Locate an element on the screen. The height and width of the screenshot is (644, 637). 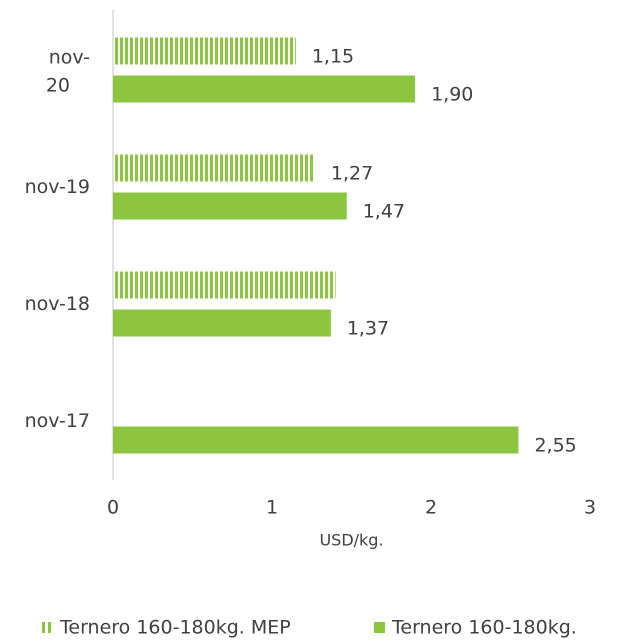
x-tick-label: 0 is located at coordinates (113, 508).